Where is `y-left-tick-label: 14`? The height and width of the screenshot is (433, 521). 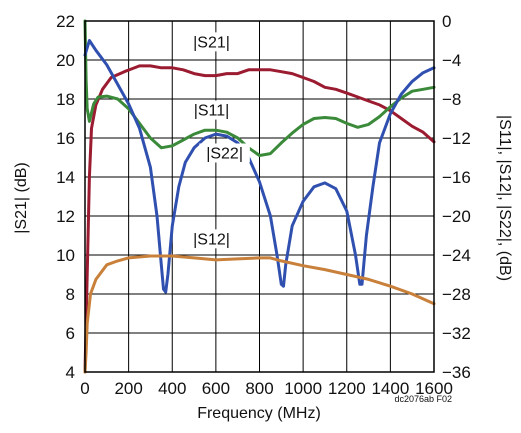 y-left-tick-label: 14 is located at coordinates (65, 177).